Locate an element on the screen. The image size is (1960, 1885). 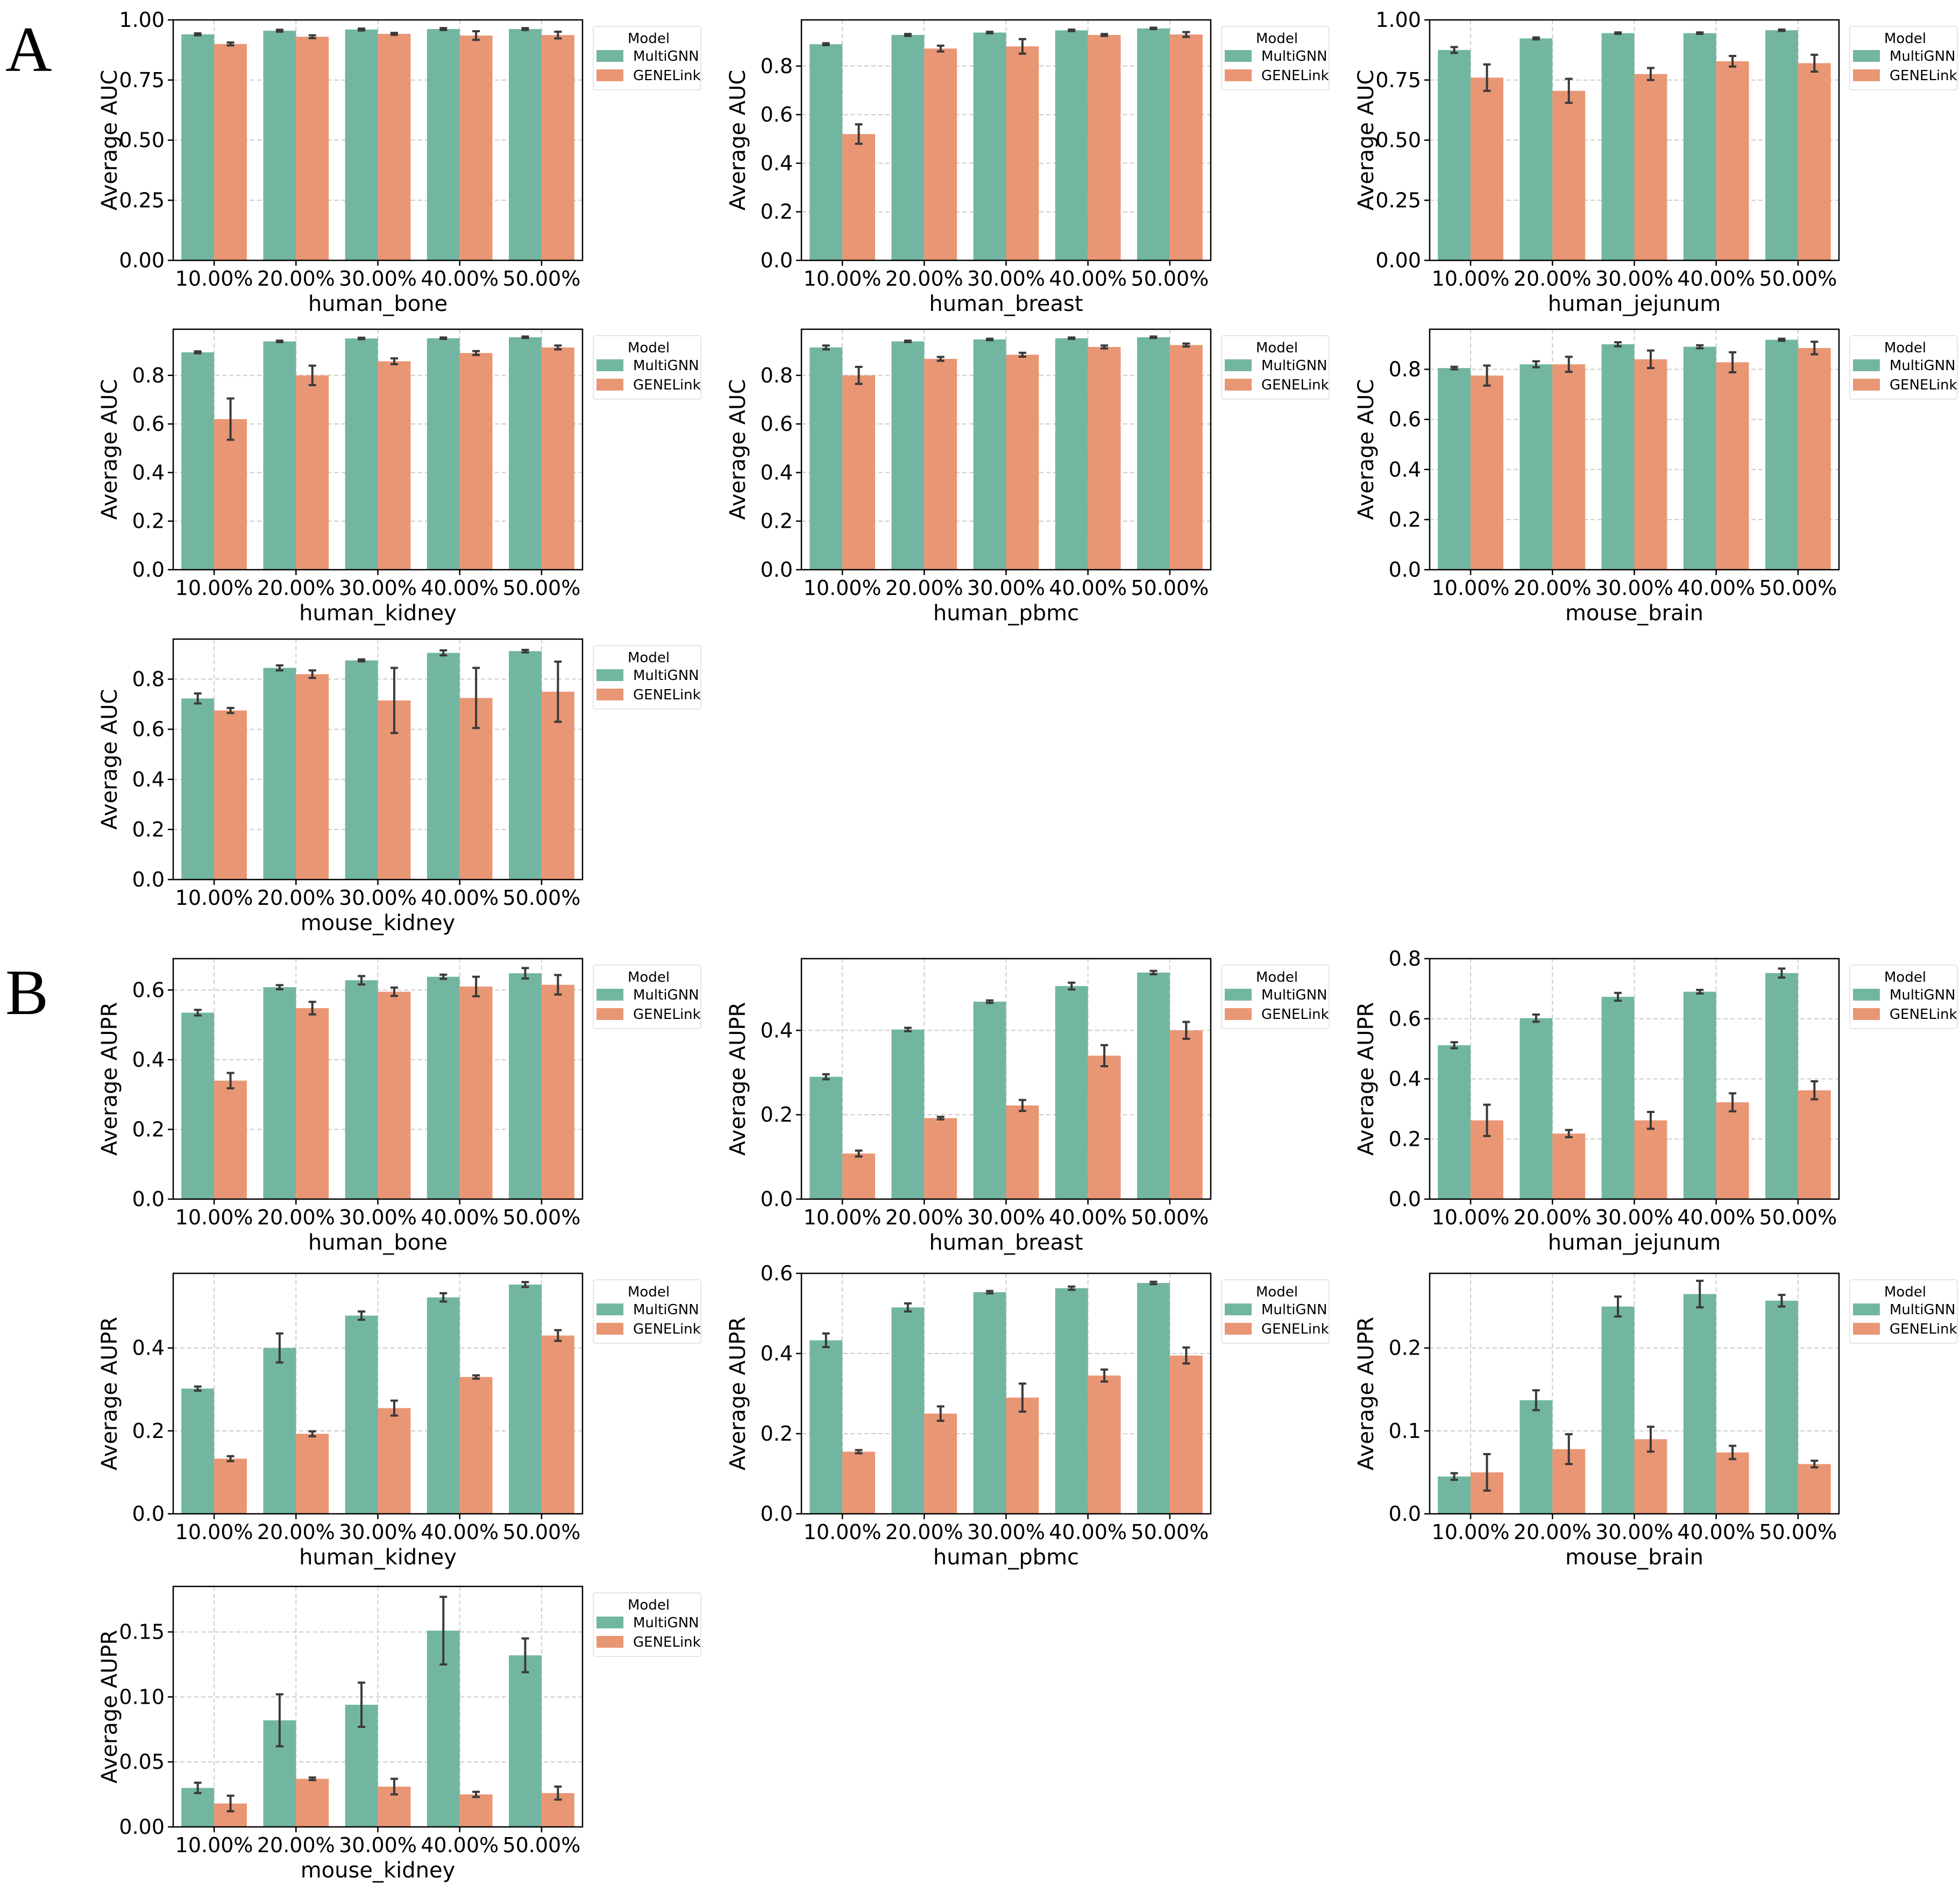
y-tick-label: 0.8 is located at coordinates (148, 679).